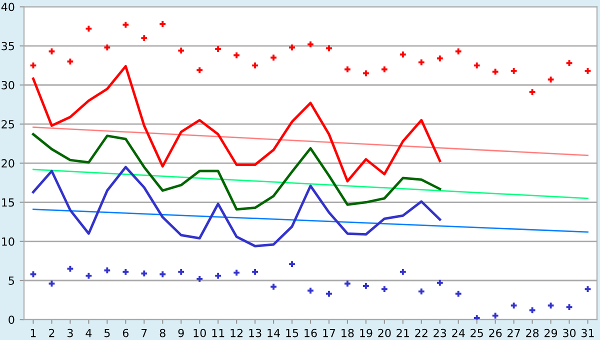  What do you see at coordinates (33, 333) in the screenshot?
I see `x-tick-label: 1` at bounding box center [33, 333].